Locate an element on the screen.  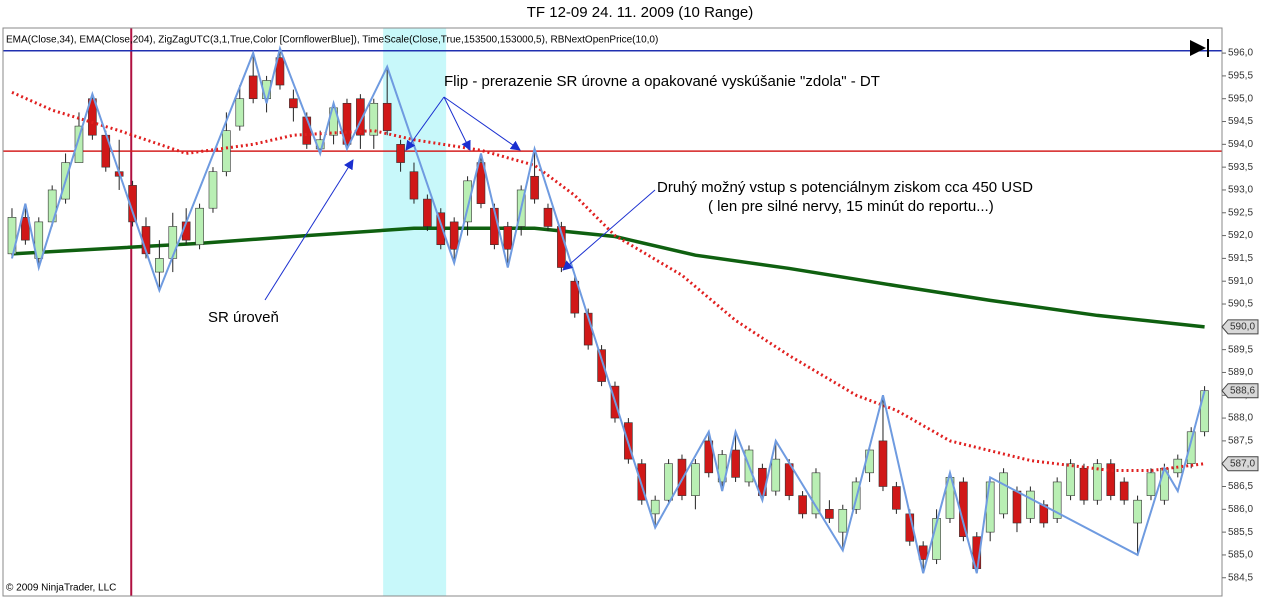
y-tick-label: 592,0 is located at coordinates (1240, 235).